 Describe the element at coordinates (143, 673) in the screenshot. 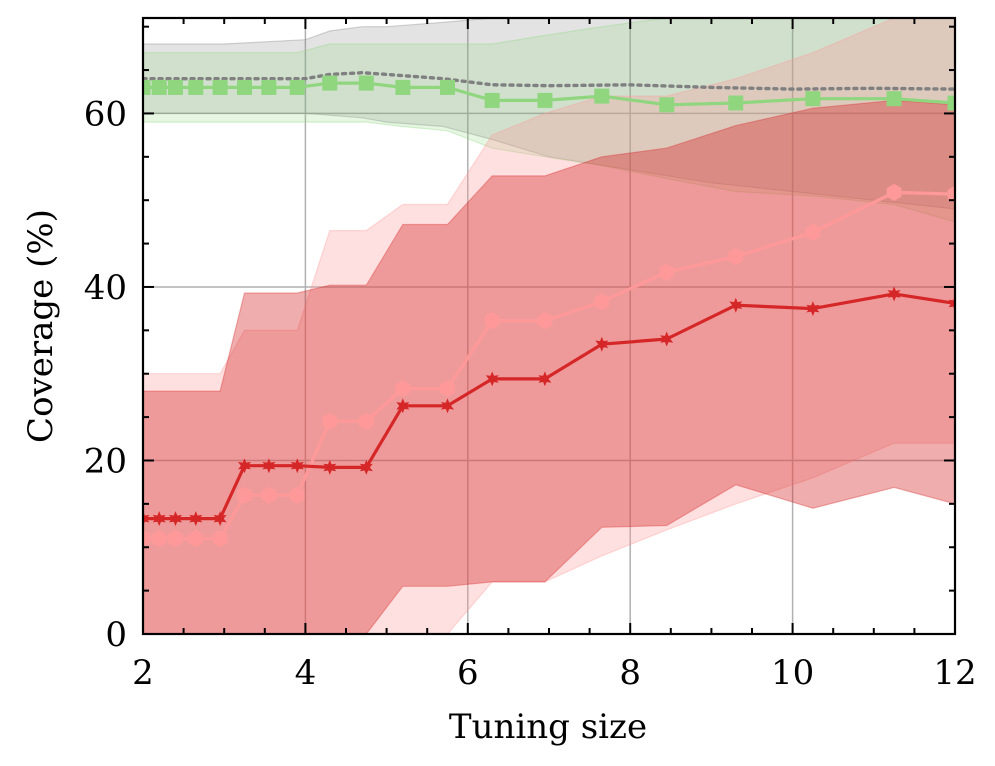

I see `x-tick-label: 2` at that location.